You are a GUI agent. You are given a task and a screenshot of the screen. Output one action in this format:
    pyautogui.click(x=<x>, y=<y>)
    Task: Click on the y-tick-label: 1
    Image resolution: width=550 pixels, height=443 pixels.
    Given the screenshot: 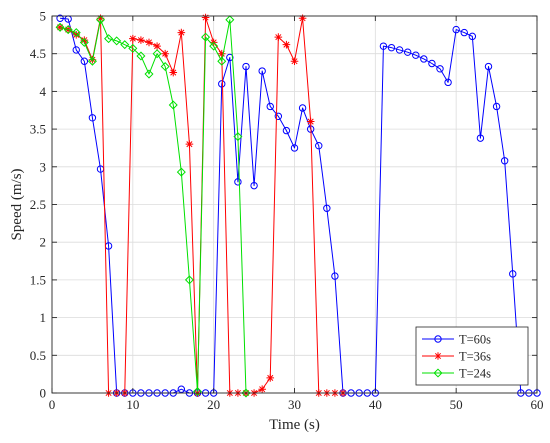 What is the action you would take?
    pyautogui.click(x=43, y=317)
    